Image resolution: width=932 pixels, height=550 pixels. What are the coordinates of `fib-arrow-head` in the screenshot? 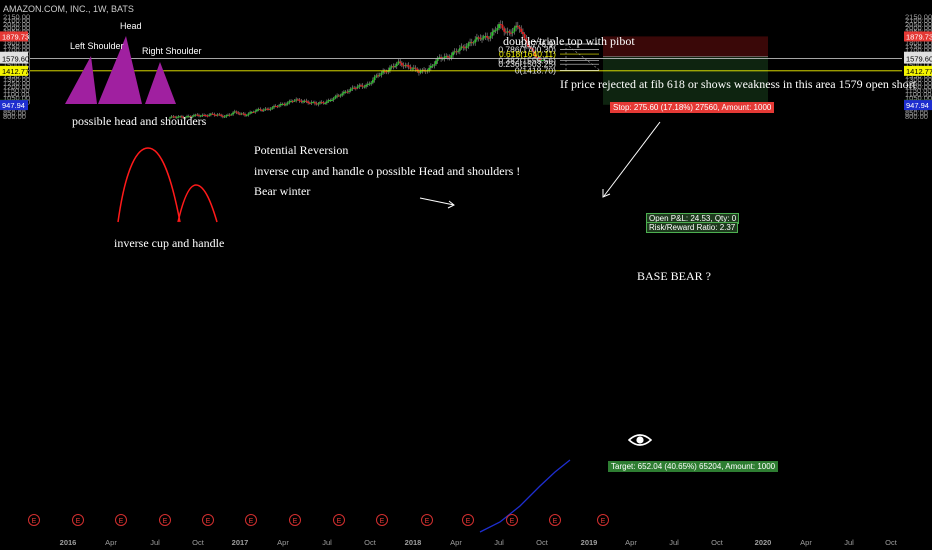 It's located at (606, 193).